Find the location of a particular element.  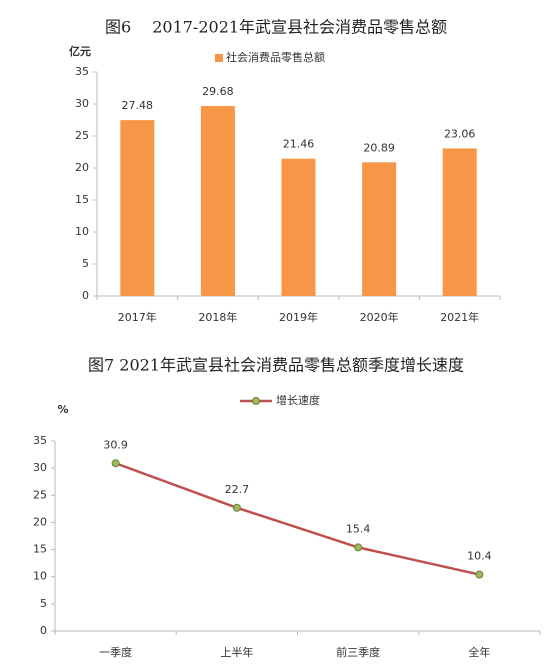

x-tick-label: 全年 is located at coordinates (479, 652).